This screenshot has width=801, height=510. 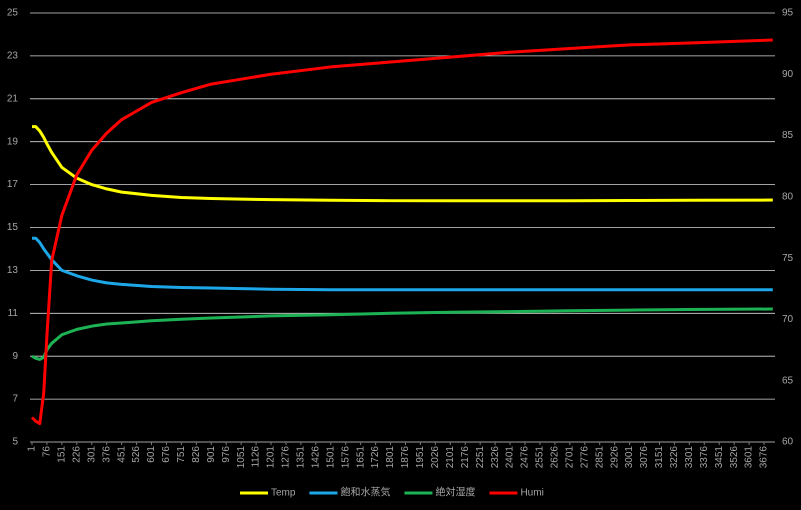 I want to click on x-tick-label: 901, so click(x=211, y=454).